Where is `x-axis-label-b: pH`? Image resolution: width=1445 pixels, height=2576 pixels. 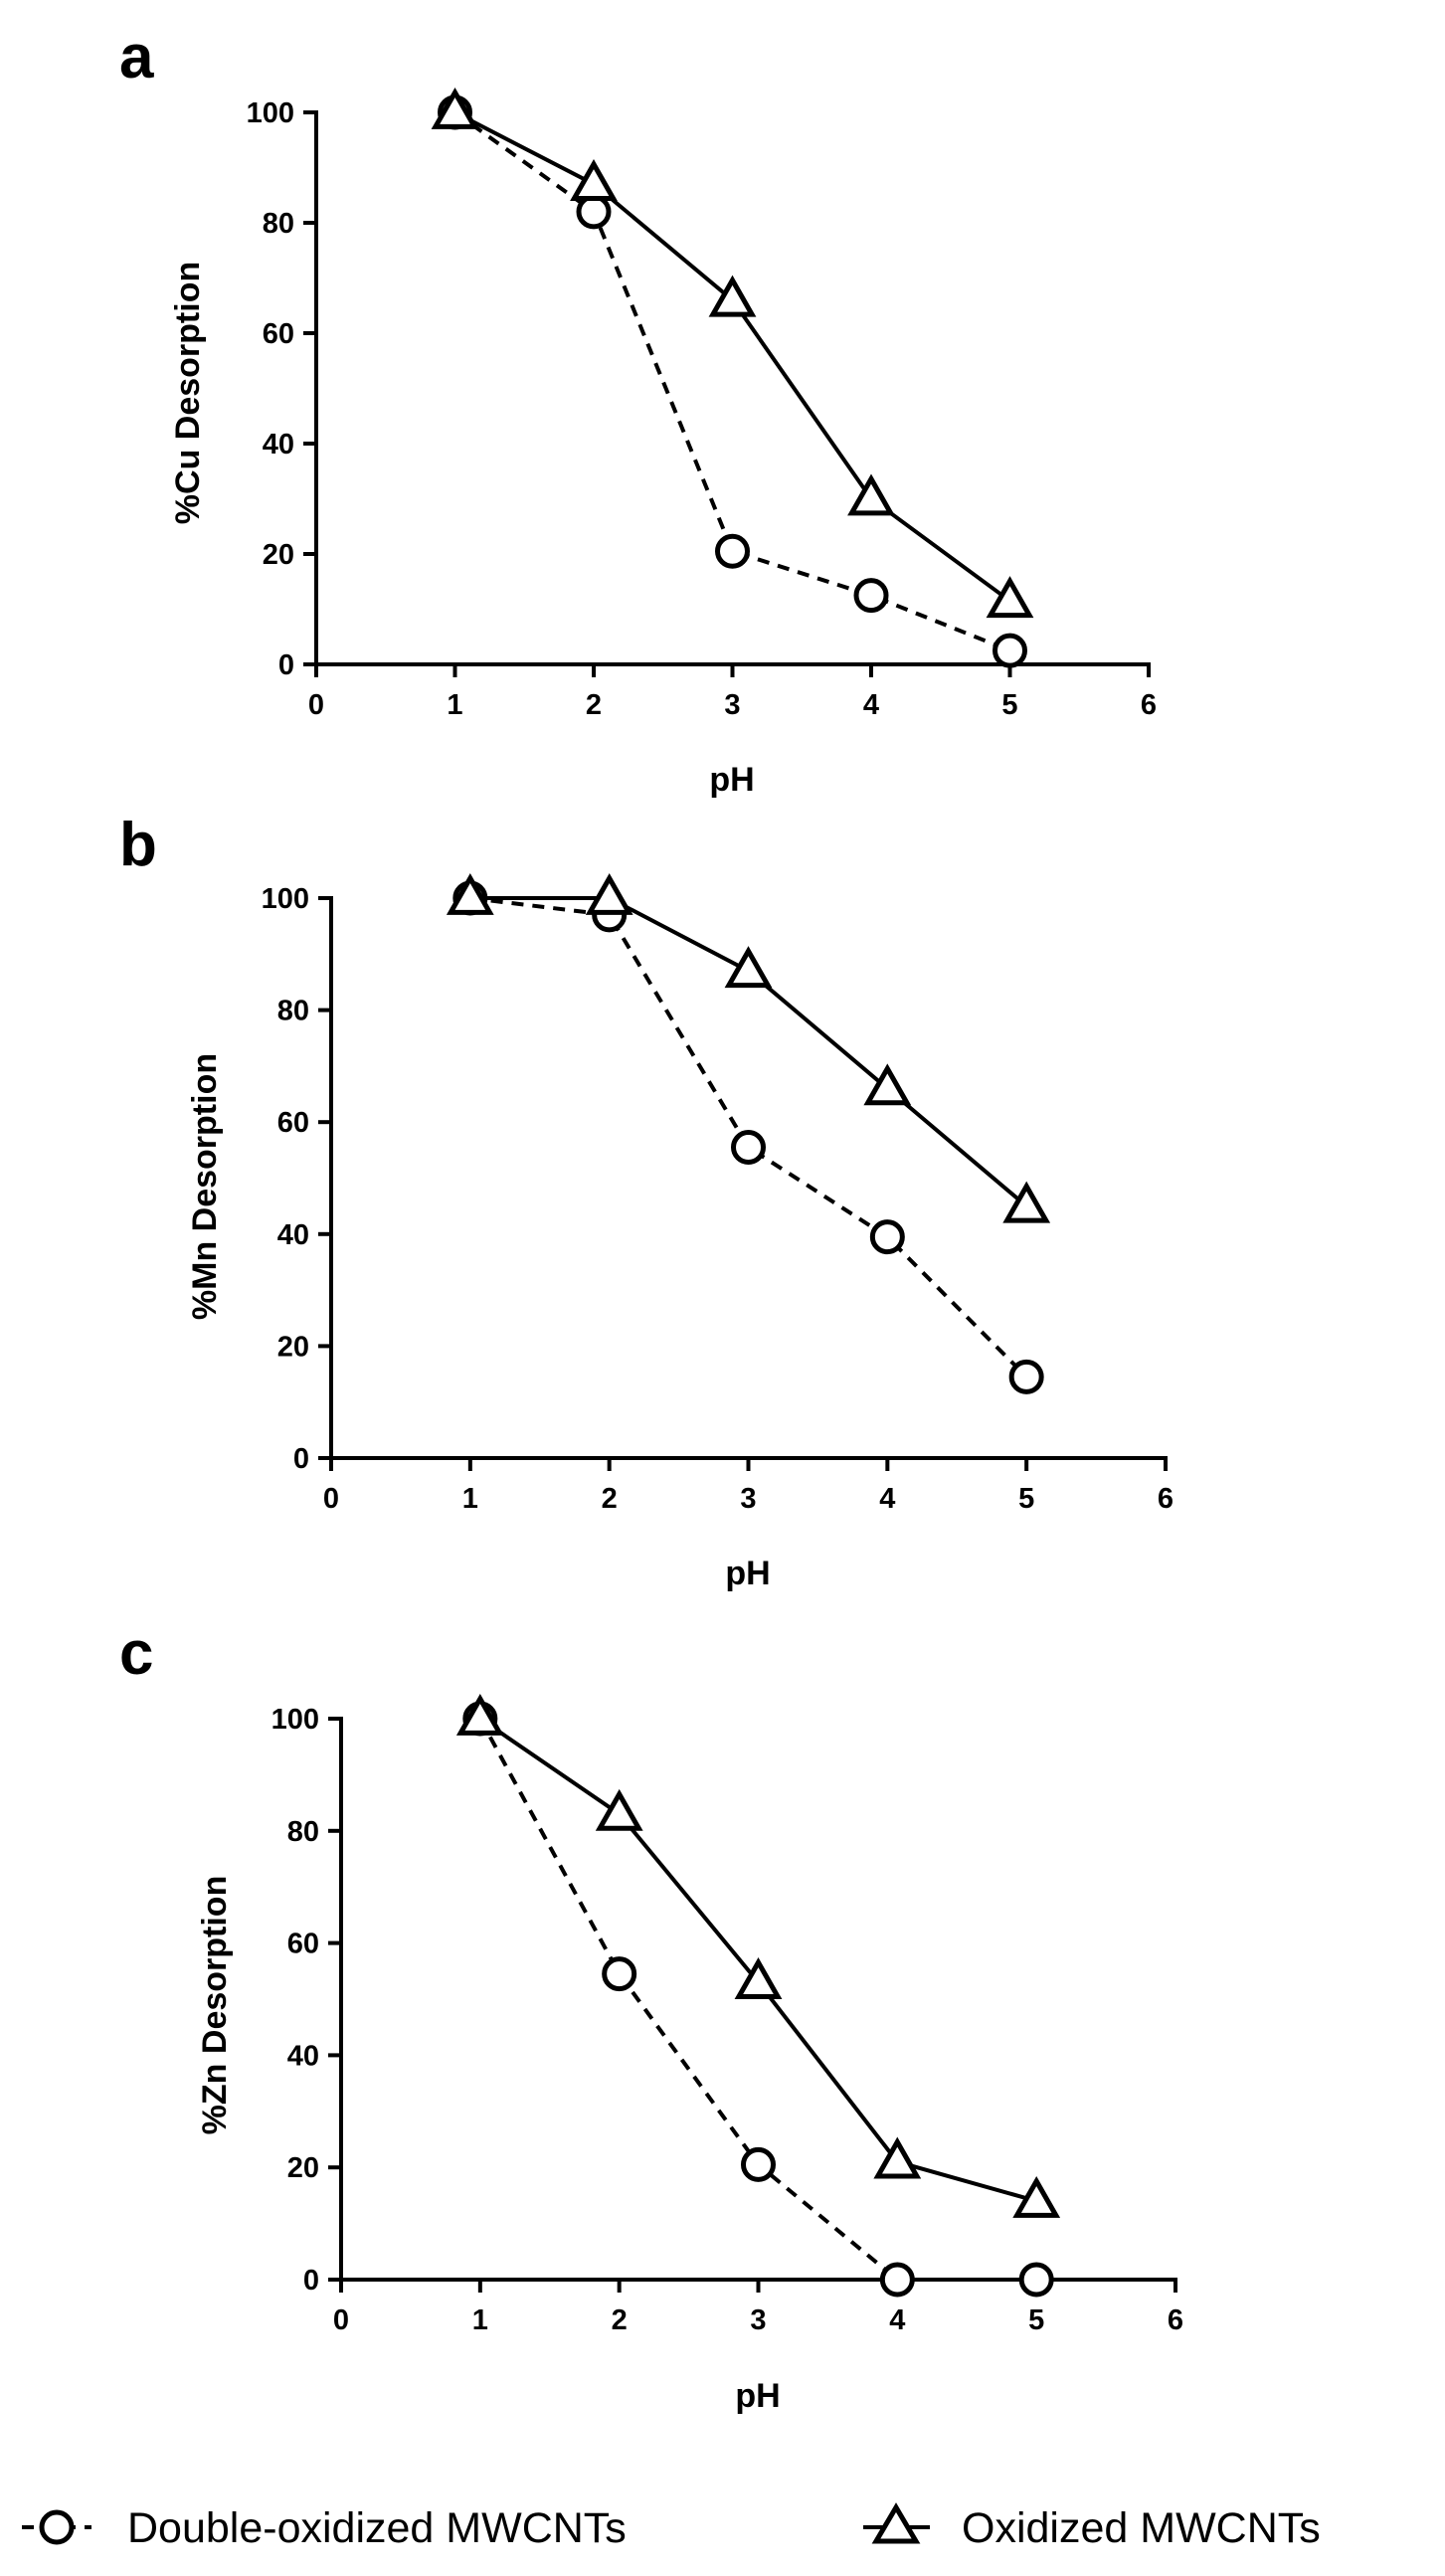 x-axis-label-b: pH is located at coordinates (747, 1573).